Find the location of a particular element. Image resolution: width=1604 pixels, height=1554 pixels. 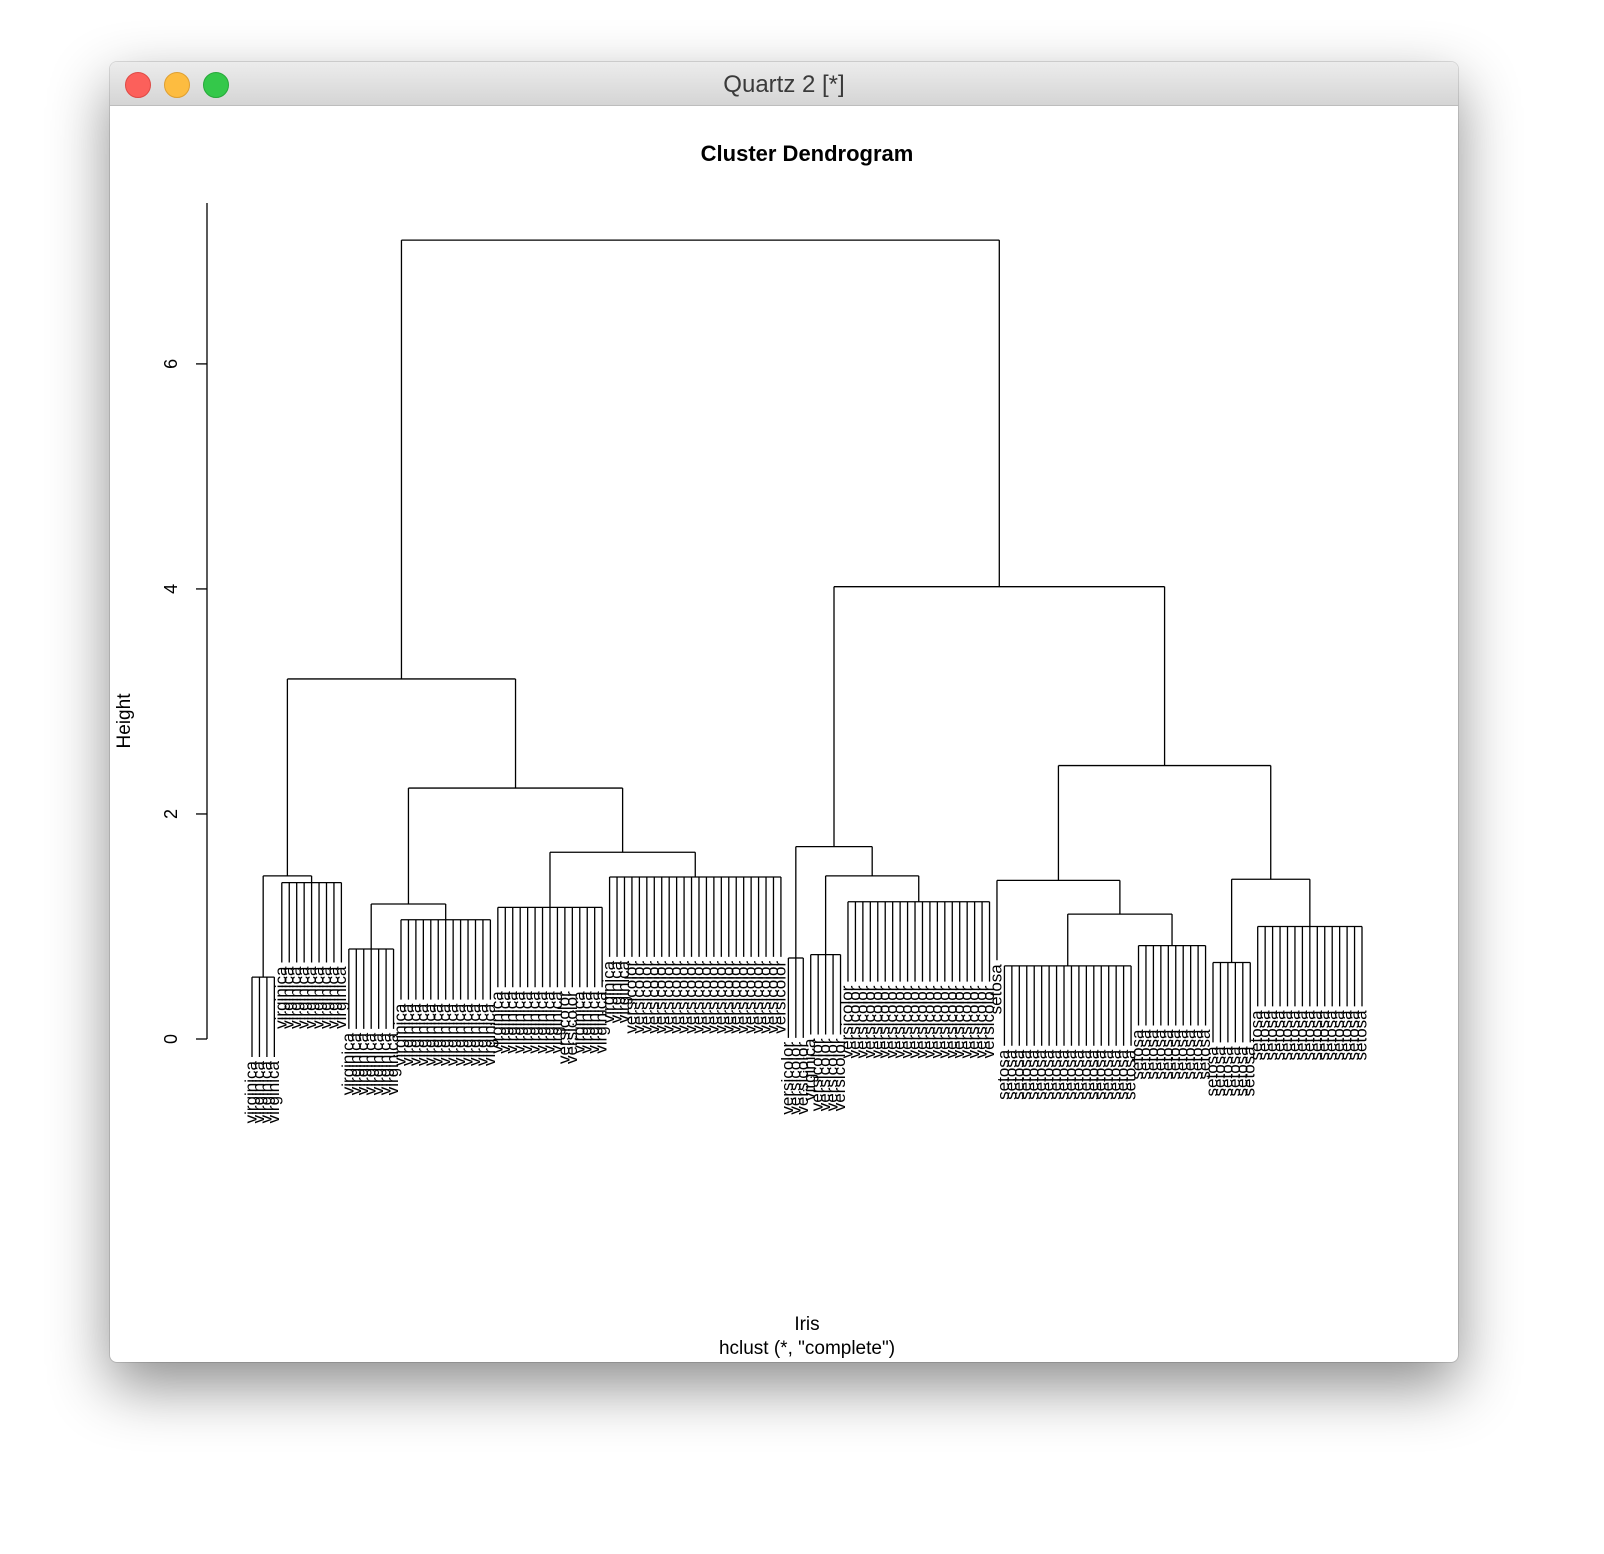

window-title: Quartz 2 [*] is located at coordinates (784, 84).